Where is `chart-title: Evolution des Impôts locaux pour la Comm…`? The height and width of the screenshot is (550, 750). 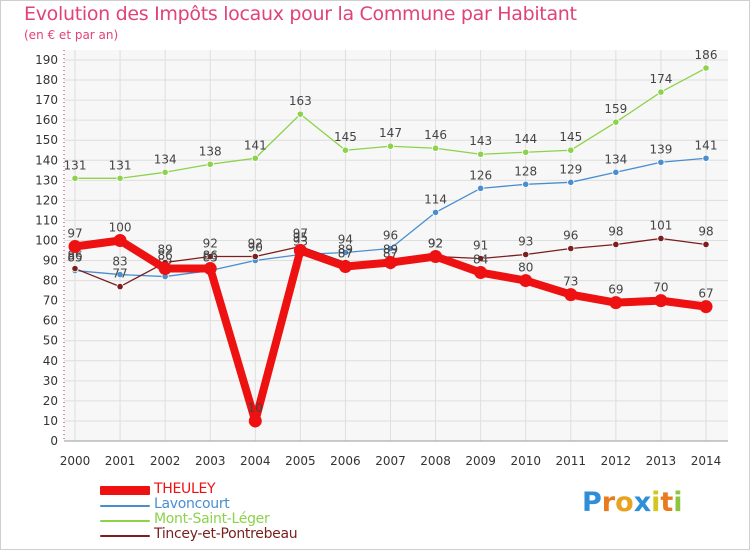
chart-title: Evolution des Impôts locaux pour la Comm… is located at coordinates (300, 14).